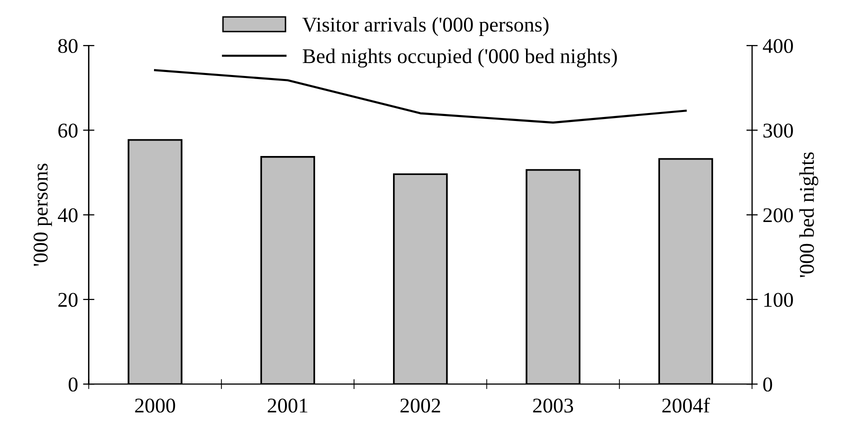 The height and width of the screenshot is (434, 845). I want to click on y-tick-label: 40, so click(68, 215).